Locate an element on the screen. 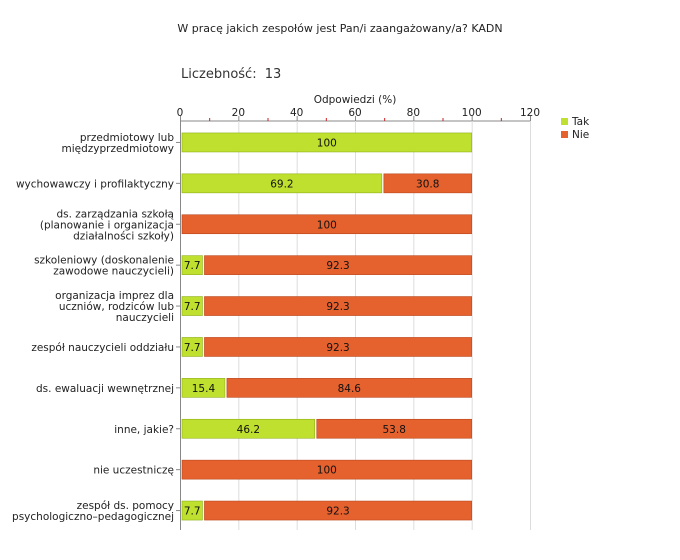  x-tick-label-2: 40 is located at coordinates (296, 113).